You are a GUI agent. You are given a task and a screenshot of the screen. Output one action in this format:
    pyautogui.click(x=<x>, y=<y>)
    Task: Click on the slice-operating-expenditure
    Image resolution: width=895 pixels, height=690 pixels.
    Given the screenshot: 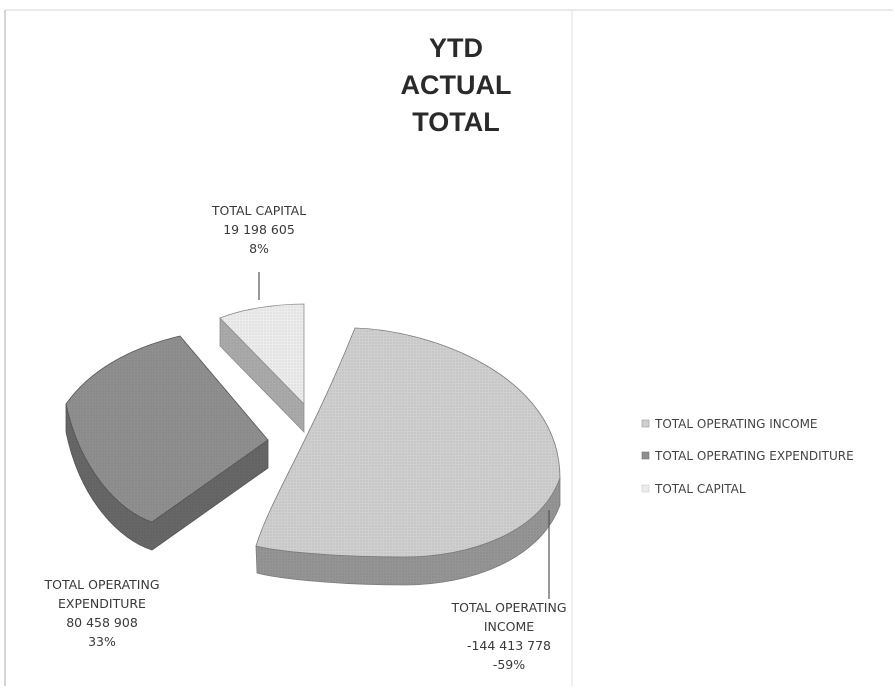 What is the action you would take?
    pyautogui.click(x=167, y=443)
    